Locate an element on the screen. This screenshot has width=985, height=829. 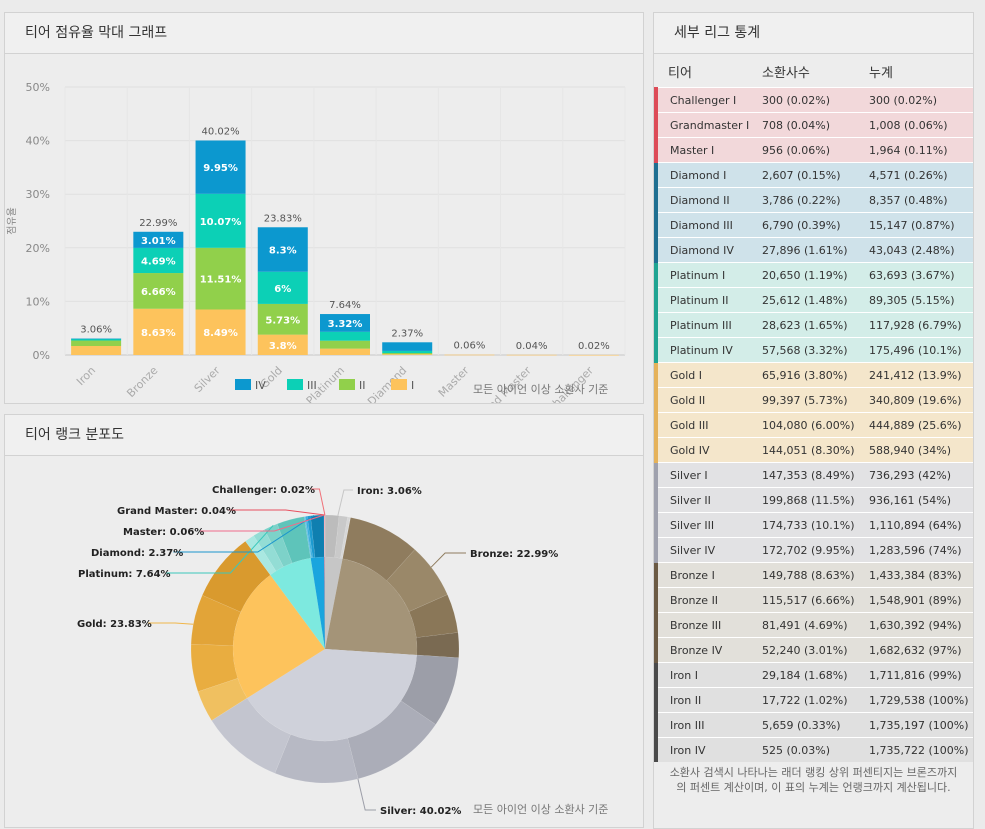
count-cell: 115,517 (6.66%) is located at coordinates (815, 600).